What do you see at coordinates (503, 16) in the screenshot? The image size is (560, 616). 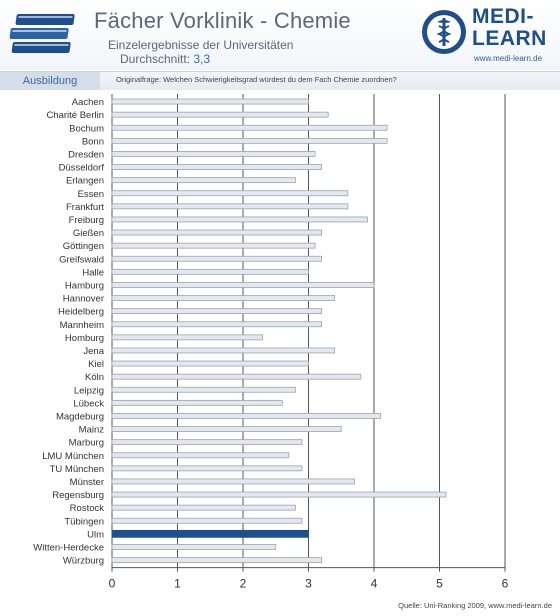 I see `logo-text-line1: MEDI-` at bounding box center [503, 16].